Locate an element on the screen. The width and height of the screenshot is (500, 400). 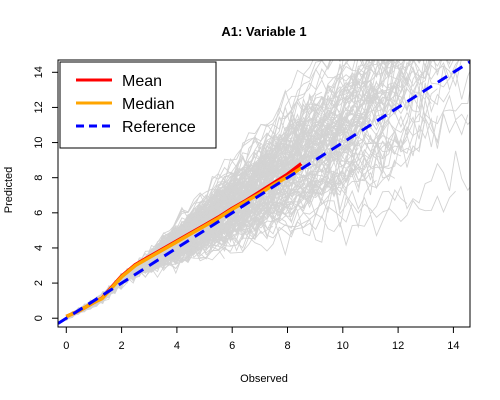
y-tick-label: 14 is located at coordinates (39, 72).